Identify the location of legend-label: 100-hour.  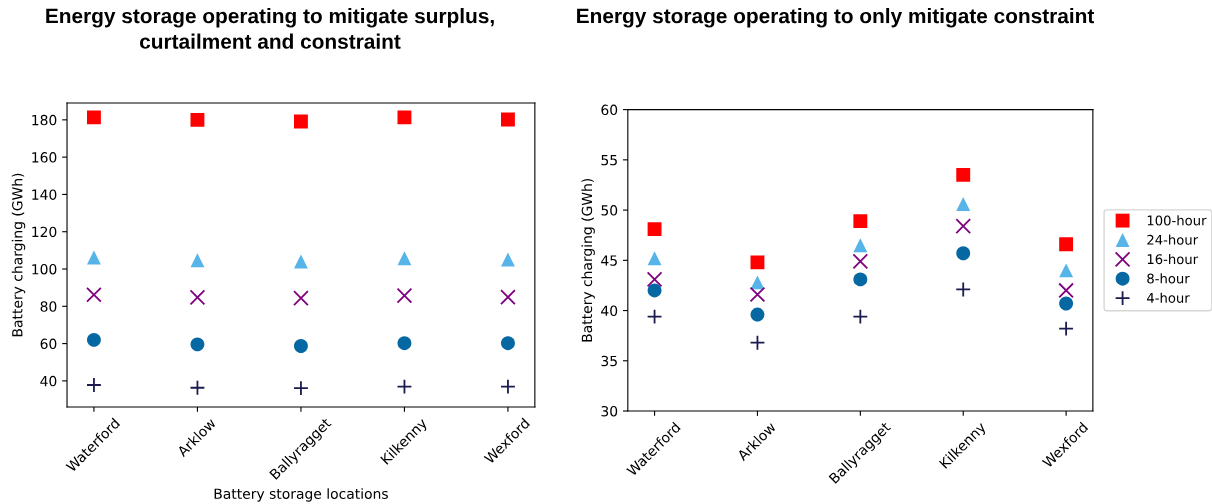
(1177, 220).